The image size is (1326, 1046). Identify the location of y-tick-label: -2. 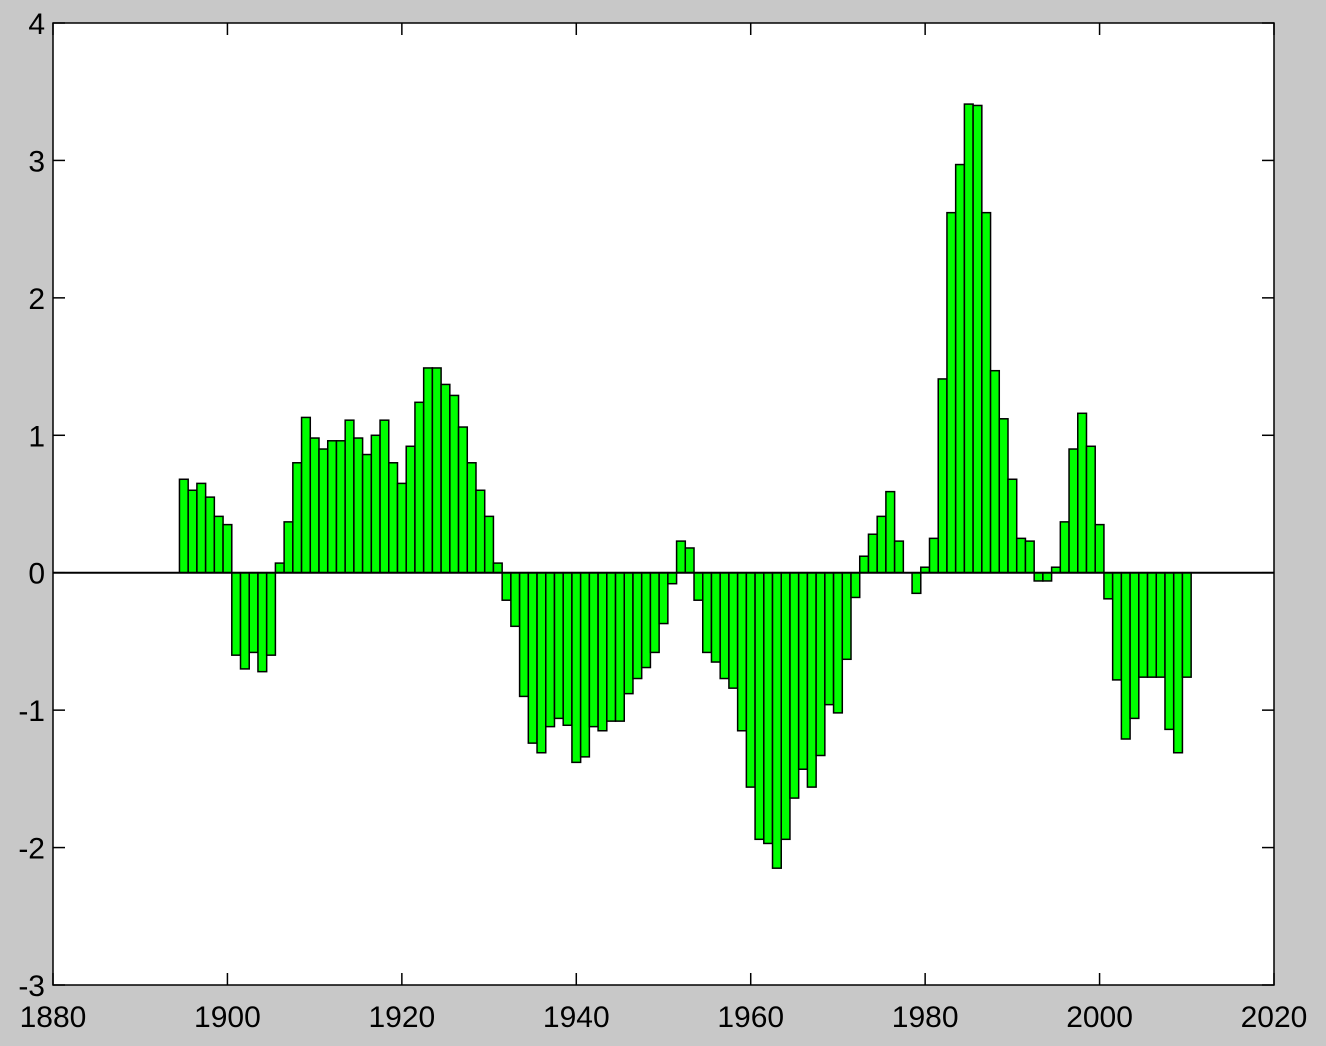
(31, 849).